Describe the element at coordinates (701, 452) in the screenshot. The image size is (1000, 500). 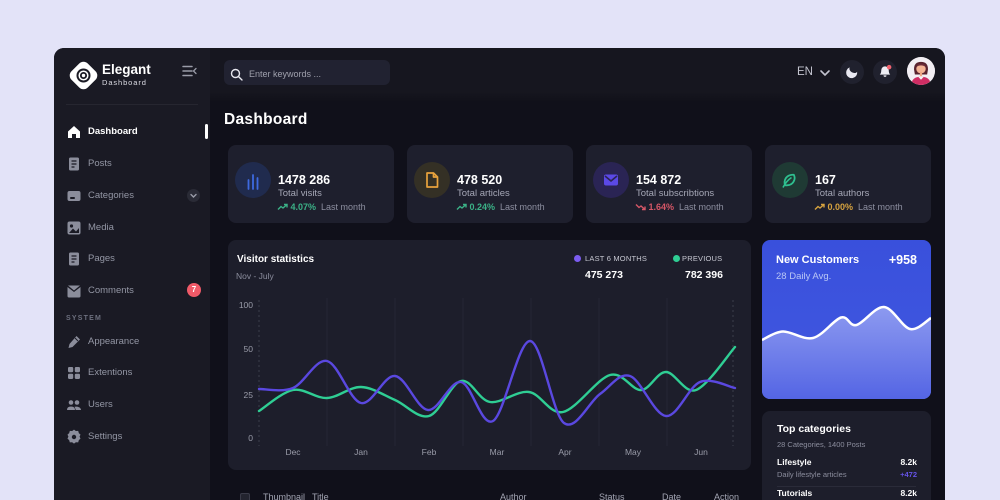
I see `svg-text: Jun` at that location.